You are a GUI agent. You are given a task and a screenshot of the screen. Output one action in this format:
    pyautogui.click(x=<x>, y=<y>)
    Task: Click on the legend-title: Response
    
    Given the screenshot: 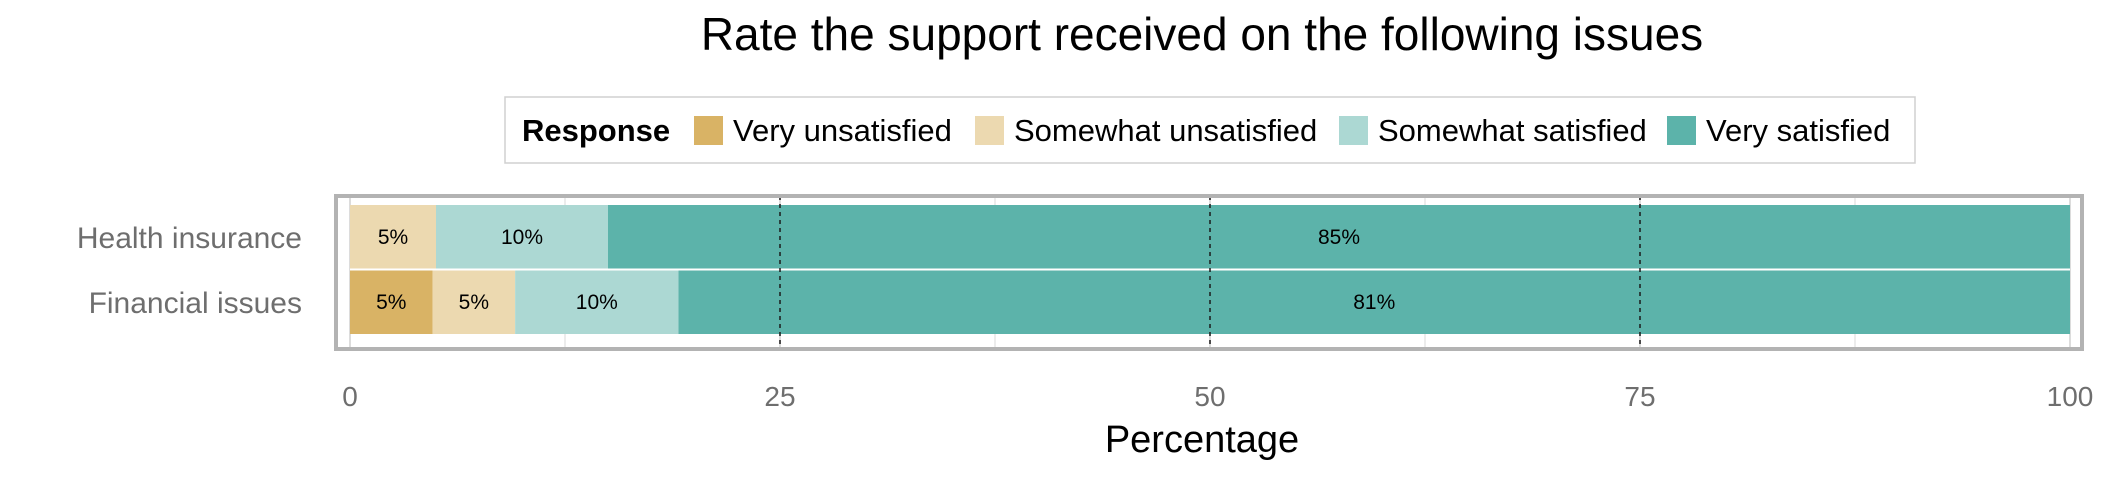 What is the action you would take?
    pyautogui.click(x=596, y=130)
    